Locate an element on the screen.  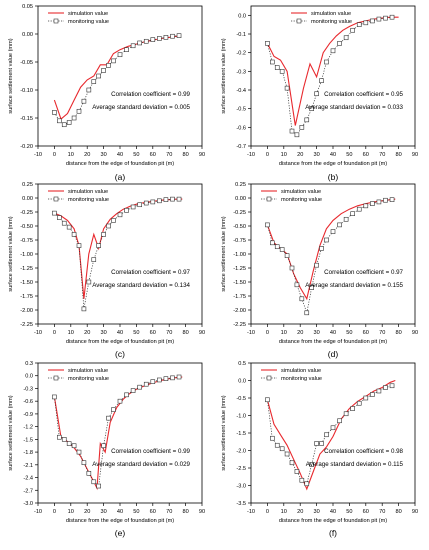
std-deviation-annotation: Average standard deviation = 0.115 is located at coordinates (355, 464).